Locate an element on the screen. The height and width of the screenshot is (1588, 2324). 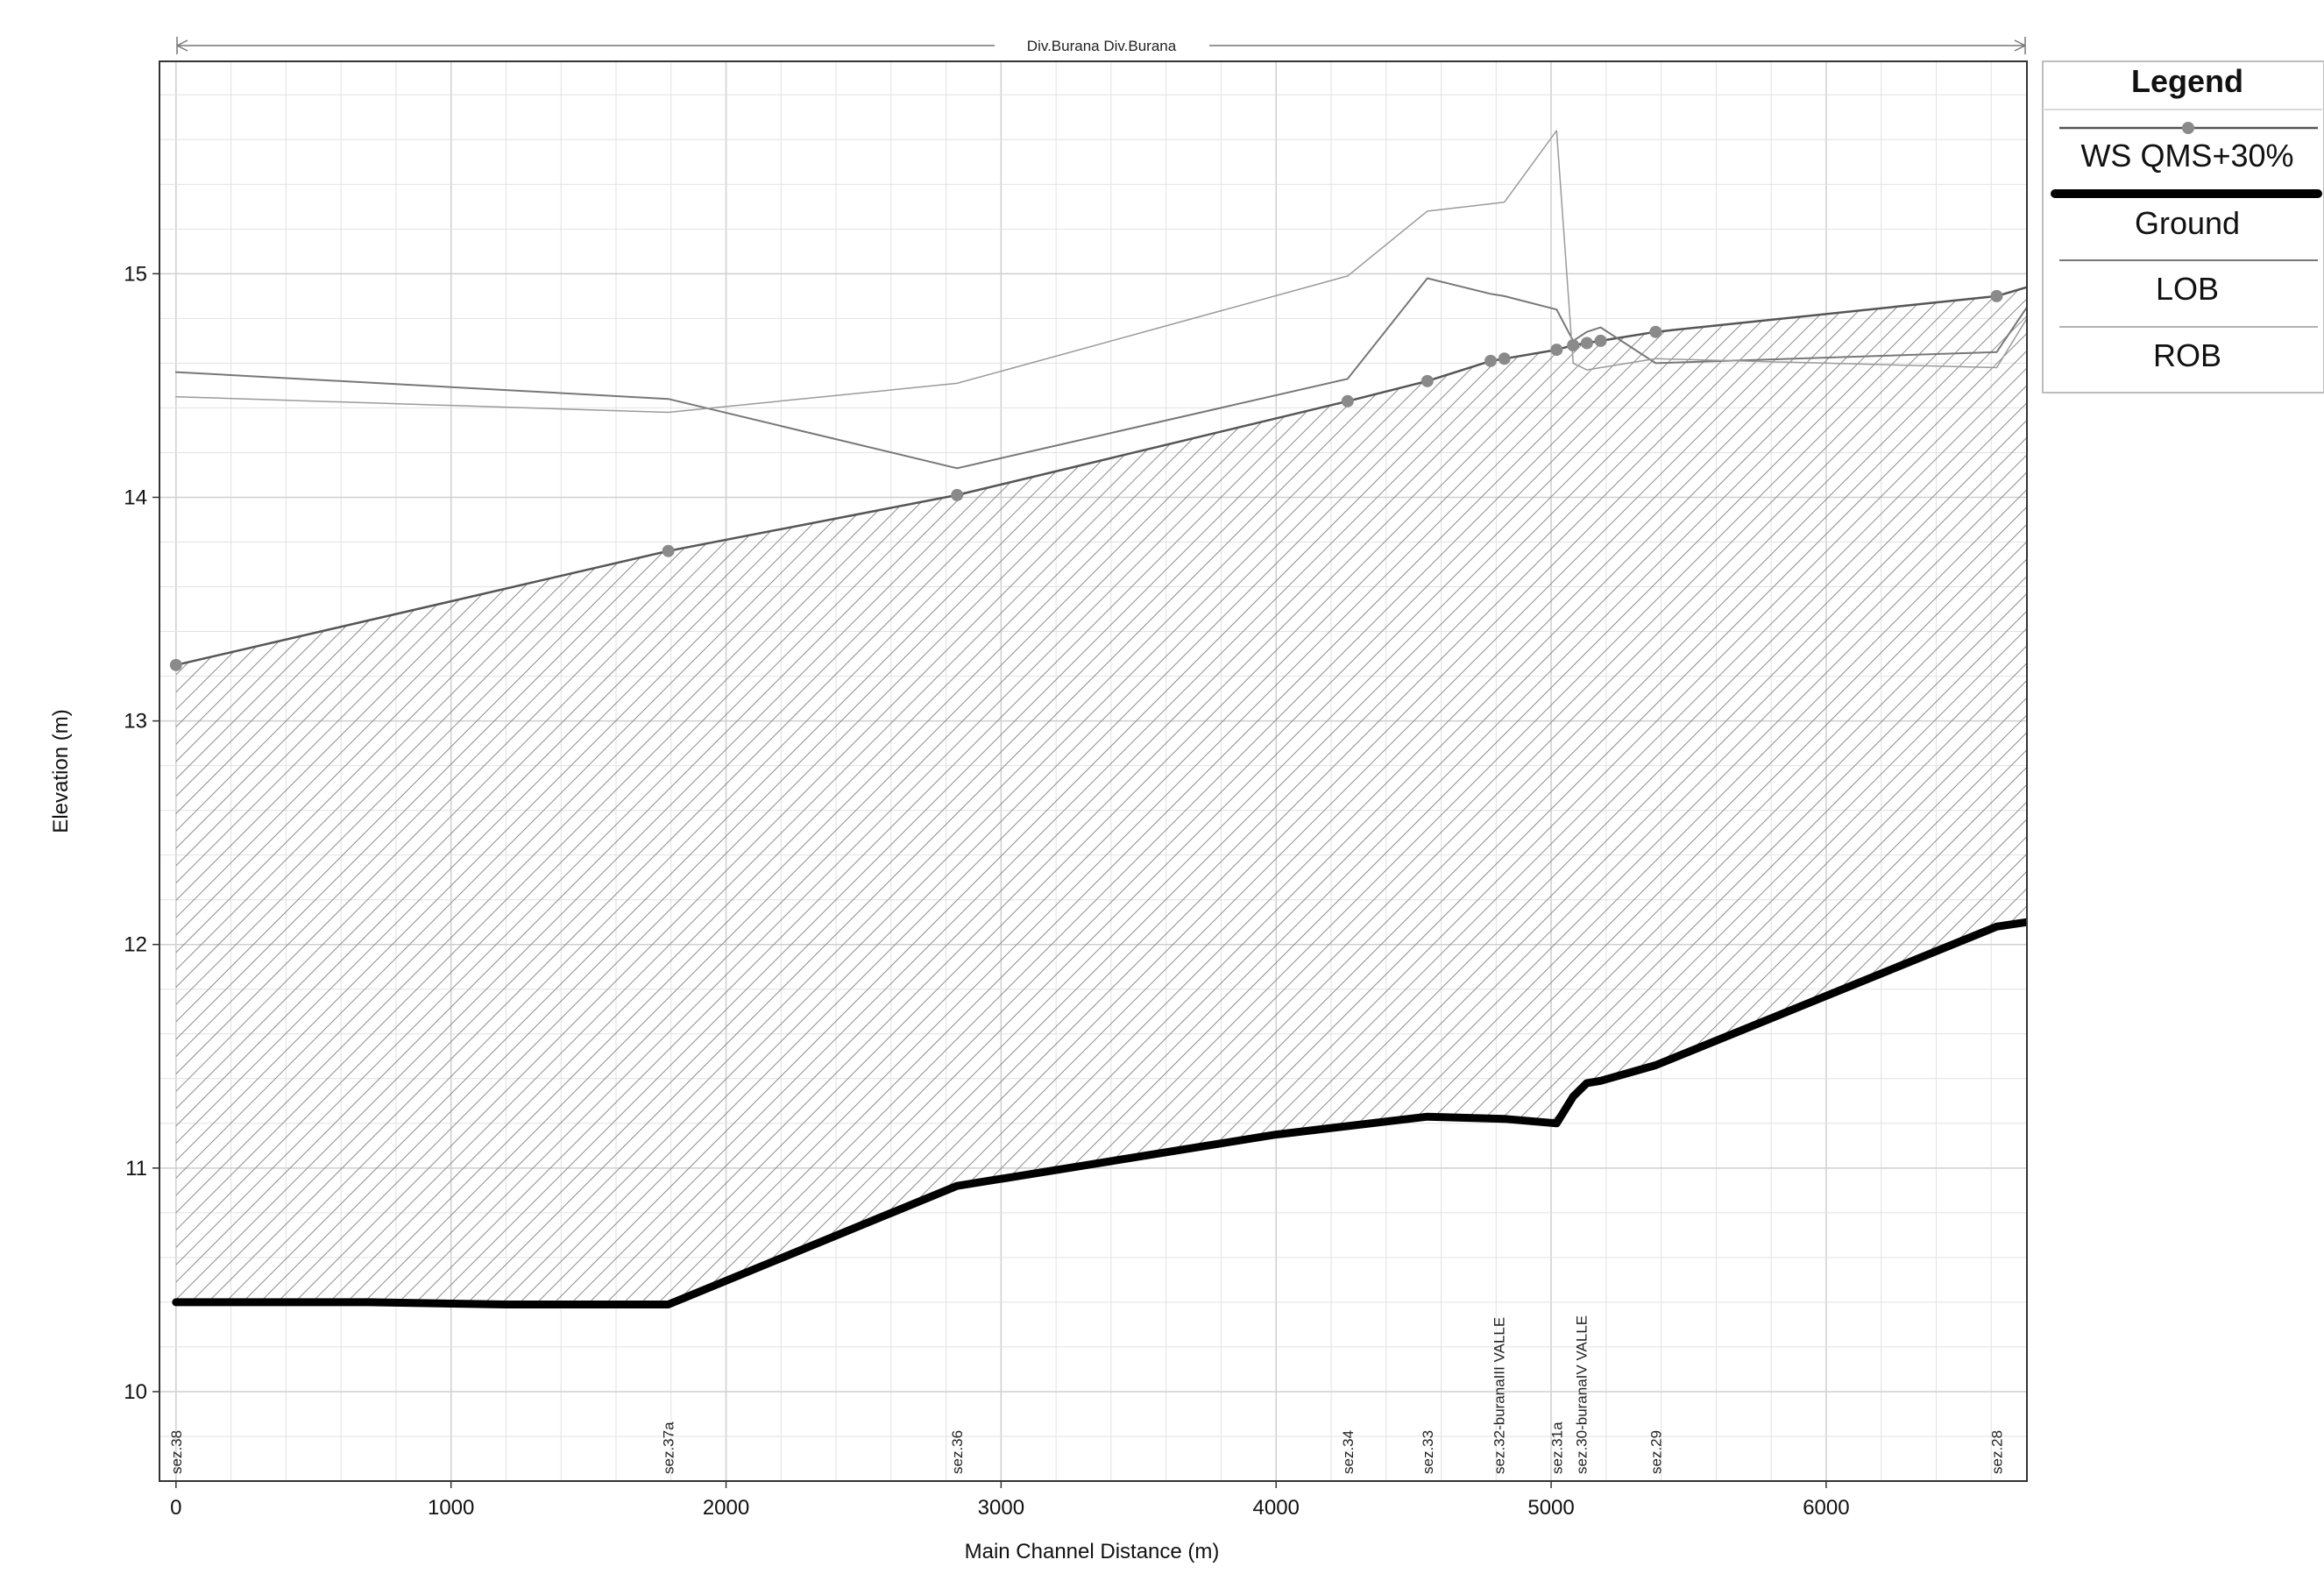
x-tick-label: 2000 is located at coordinates (726, 1508).